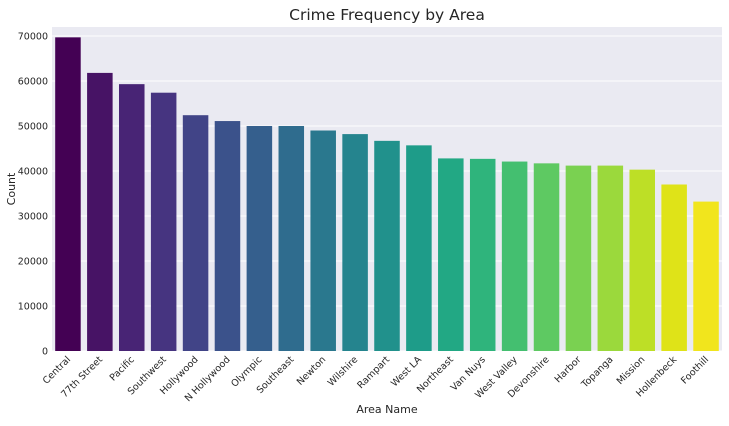  I want to click on y-tick-label: 0, so click(45, 352).